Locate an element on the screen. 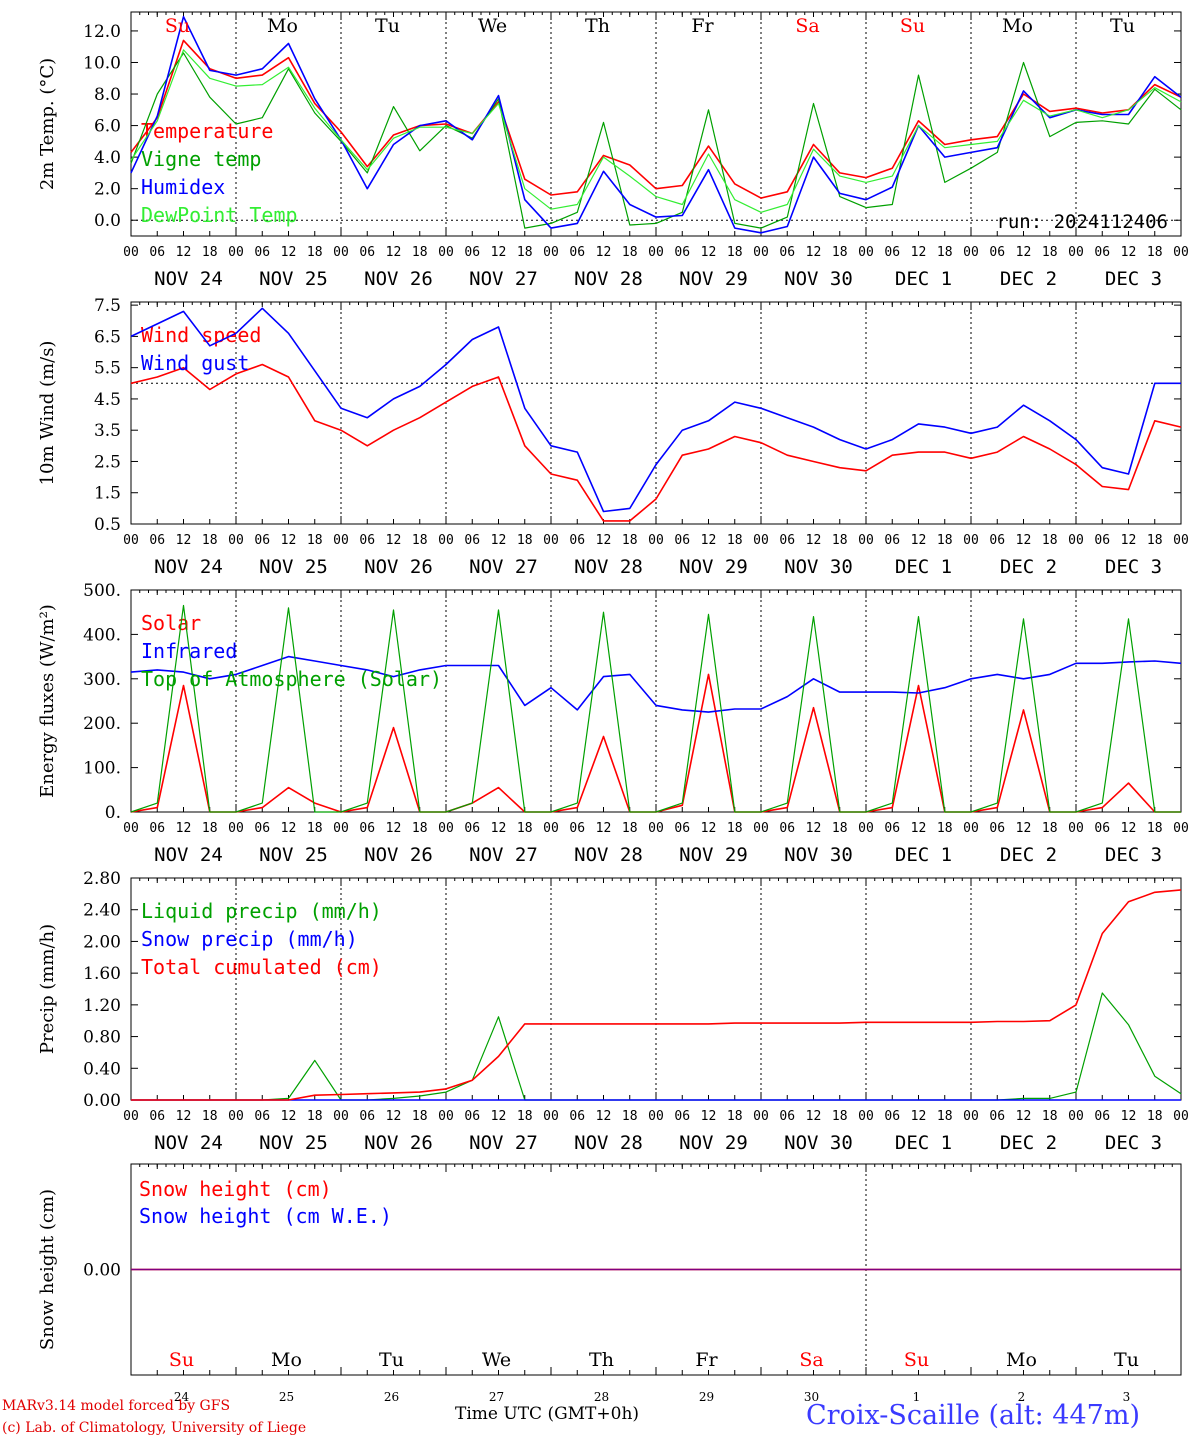 Image resolution: width=1194 pixels, height=1440 pixels. legend-entry: Solar is located at coordinates (171, 623).